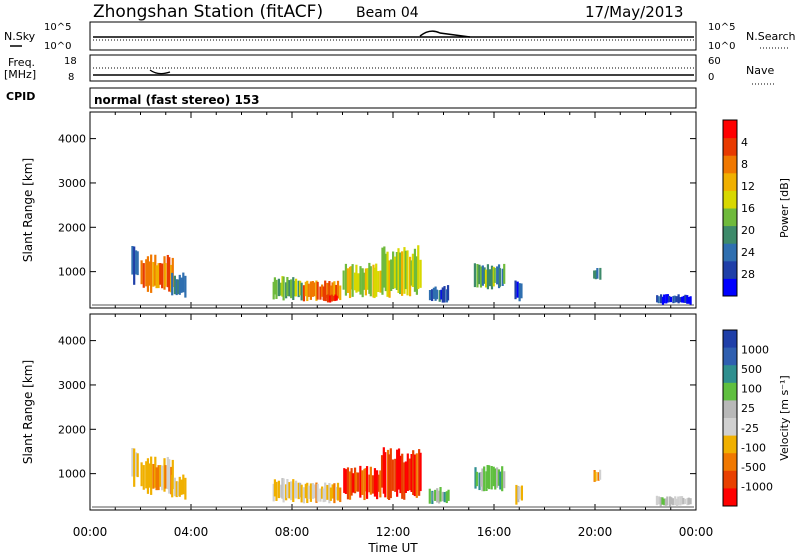 The width and height of the screenshot is (800, 554). I want to click on cpid-strip-frame, so click(393, 98).